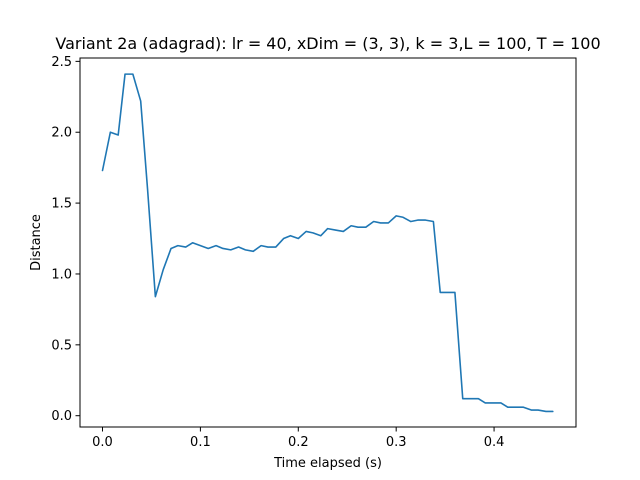  Describe the element at coordinates (61, 62) in the screenshot. I see `y-tick-label: 2.5` at that location.